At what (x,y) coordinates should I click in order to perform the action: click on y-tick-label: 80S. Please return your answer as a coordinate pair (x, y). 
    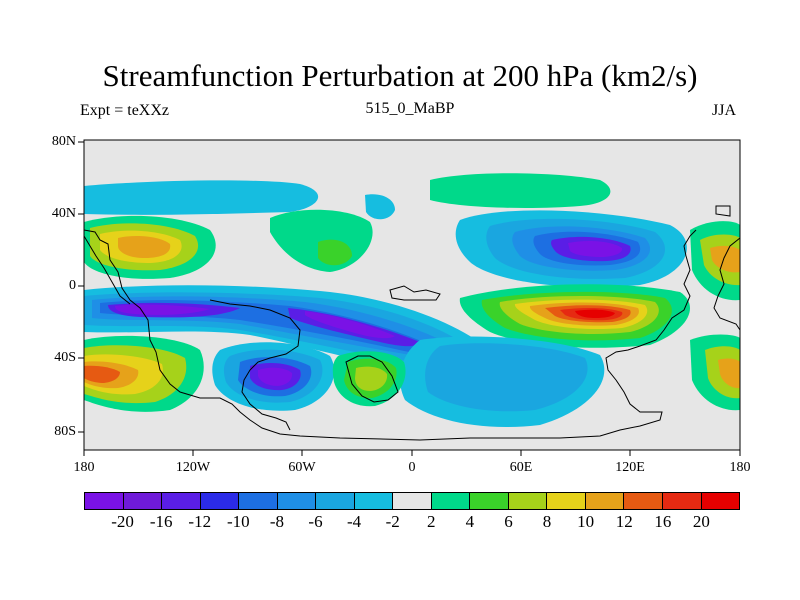
    Looking at the image, I should click on (65, 431).